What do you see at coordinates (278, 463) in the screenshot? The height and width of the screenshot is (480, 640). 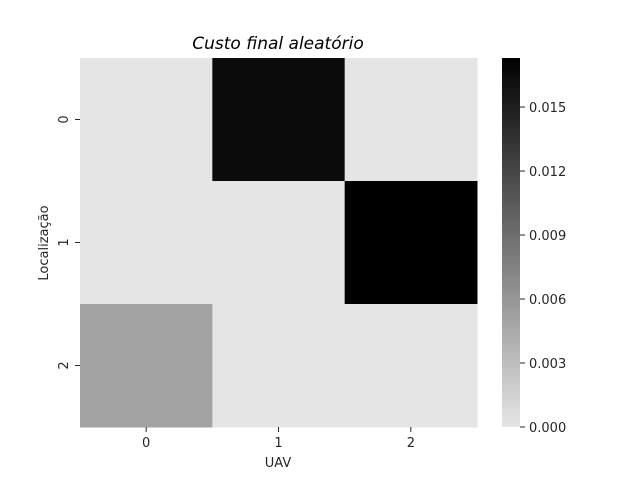 I see `x-axis-label: UAV` at bounding box center [278, 463].